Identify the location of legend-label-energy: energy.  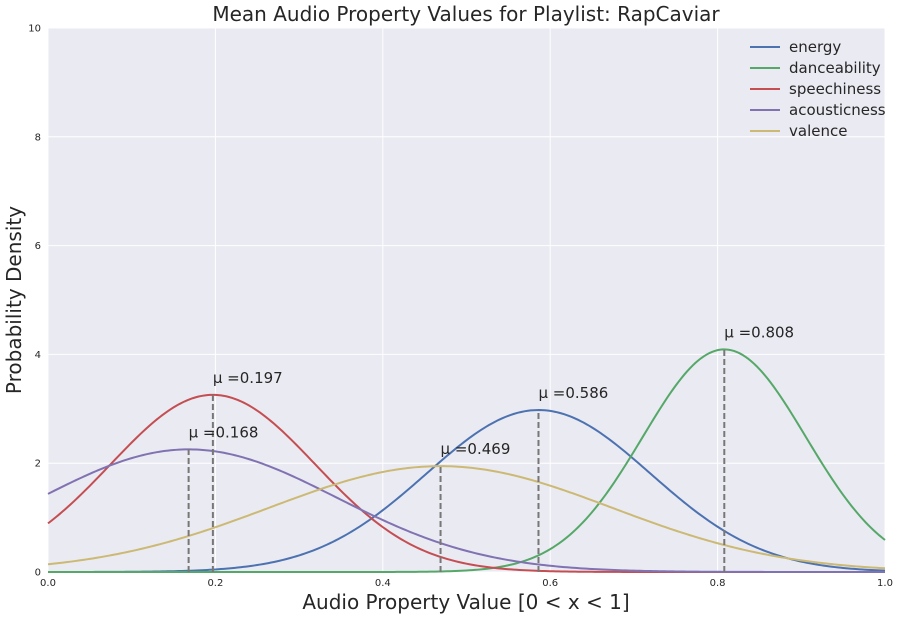
(815, 47).